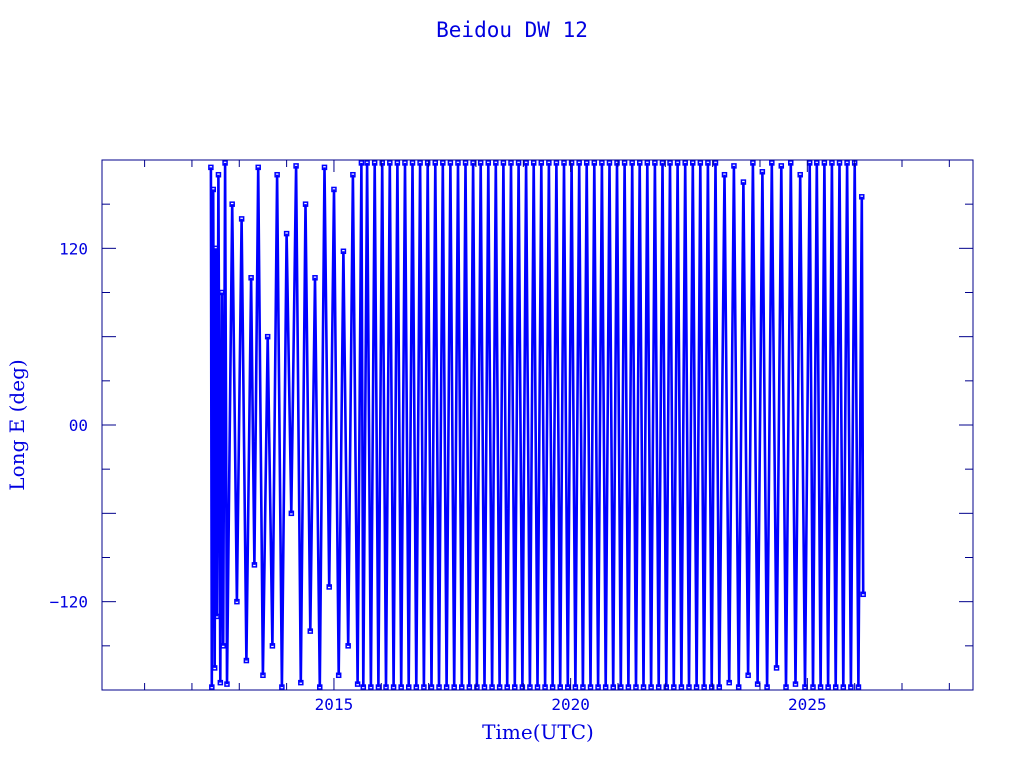  What do you see at coordinates (68, 425) in the screenshot?
I see `y-tick-labels: 120 00 −120` at bounding box center [68, 425].